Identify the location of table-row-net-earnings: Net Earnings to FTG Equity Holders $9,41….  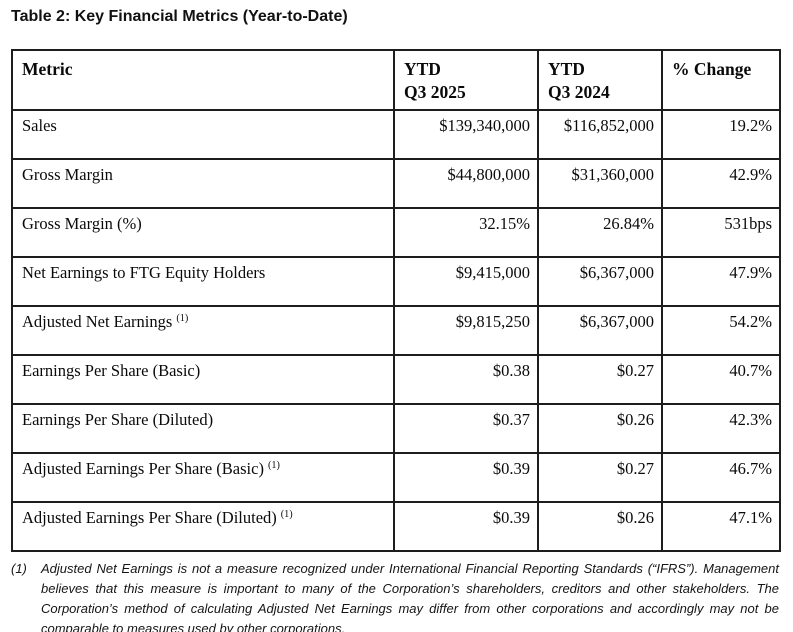
(396, 281).